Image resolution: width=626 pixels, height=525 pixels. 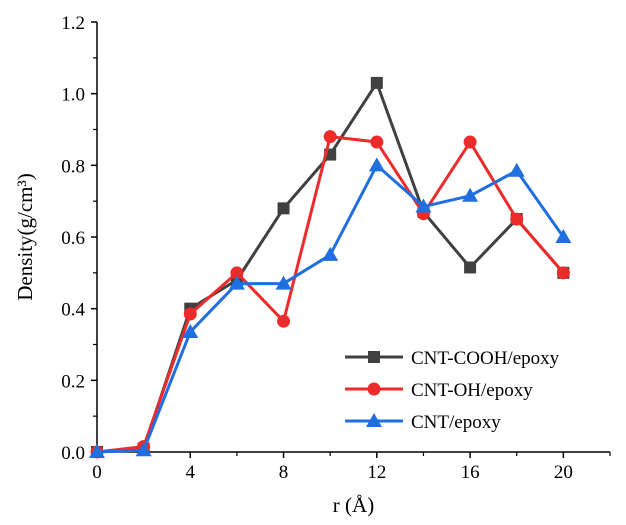 I want to click on legend-item: CNT/epoxy, so click(x=423, y=422).